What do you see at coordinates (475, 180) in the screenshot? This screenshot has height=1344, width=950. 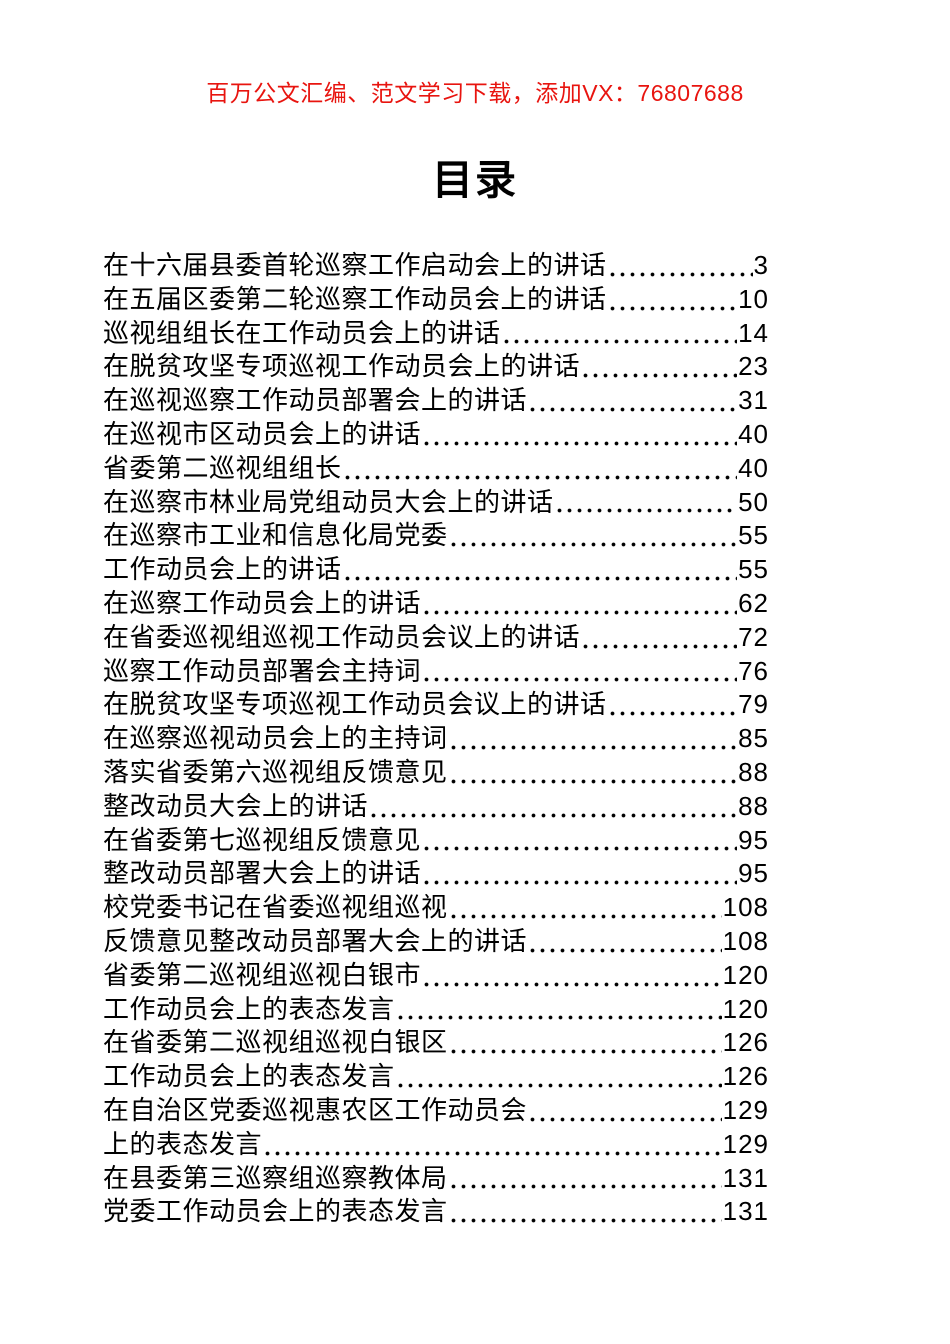 I see `toc-title: 目录` at bounding box center [475, 180].